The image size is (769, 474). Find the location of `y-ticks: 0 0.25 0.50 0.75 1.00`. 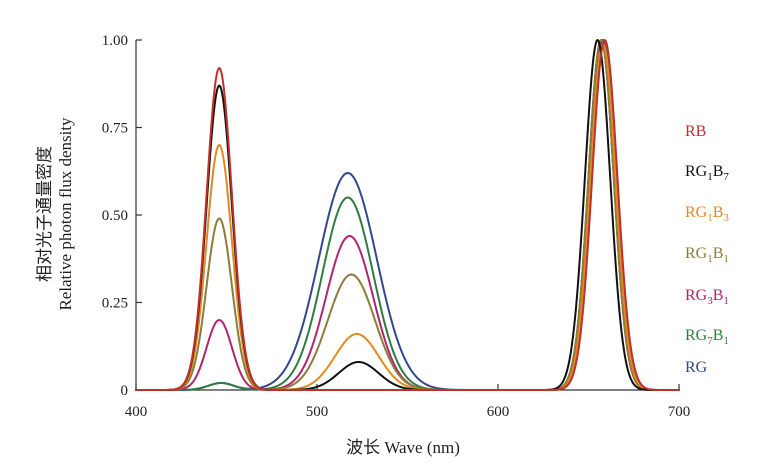

y-ticks: 0 0.25 0.50 0.75 1.00 is located at coordinates (122, 216).